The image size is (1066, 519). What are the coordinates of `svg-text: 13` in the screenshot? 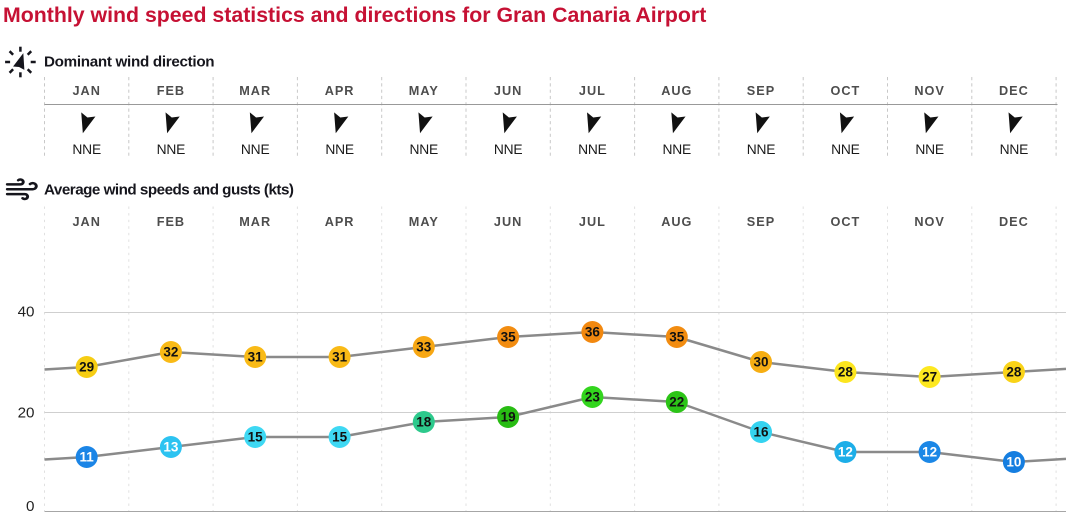 It's located at (171, 447).